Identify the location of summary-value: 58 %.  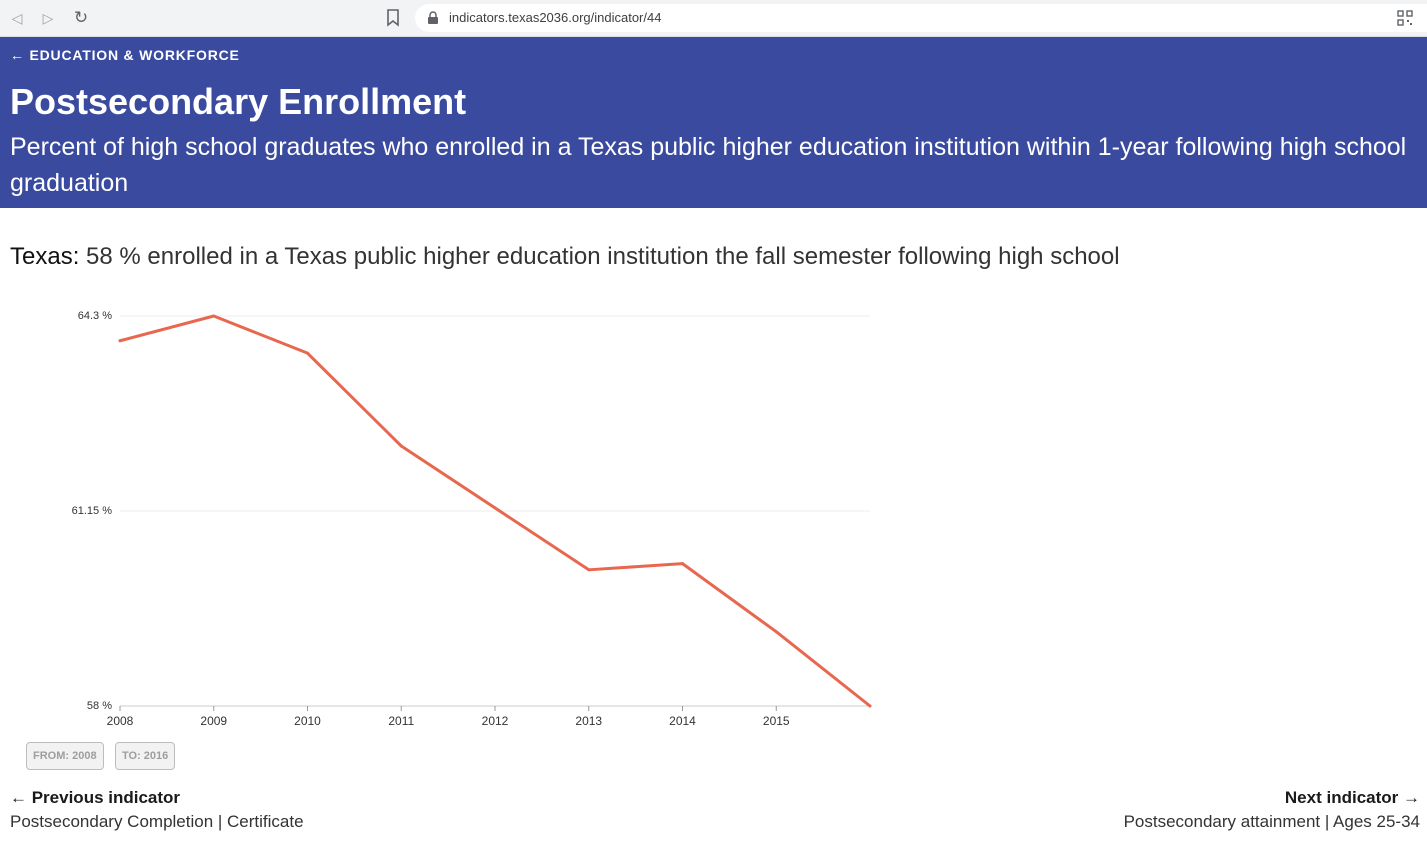
(113, 256).